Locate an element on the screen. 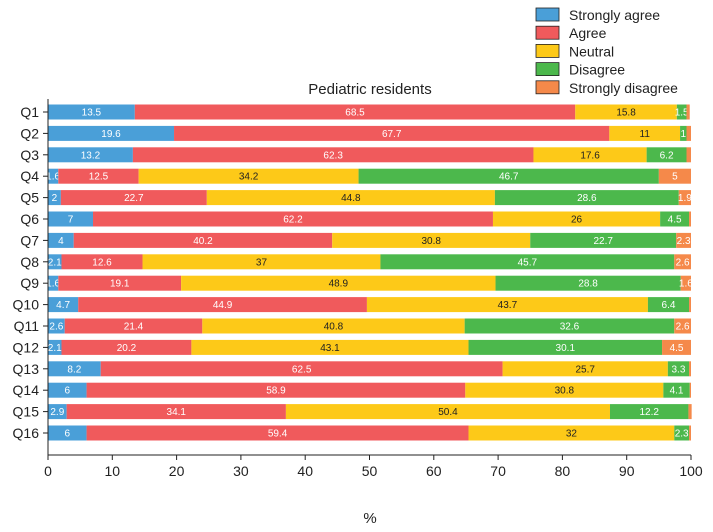 This screenshot has height=532, width=713. data-label-q12-series-3: 30.1 is located at coordinates (566, 348).